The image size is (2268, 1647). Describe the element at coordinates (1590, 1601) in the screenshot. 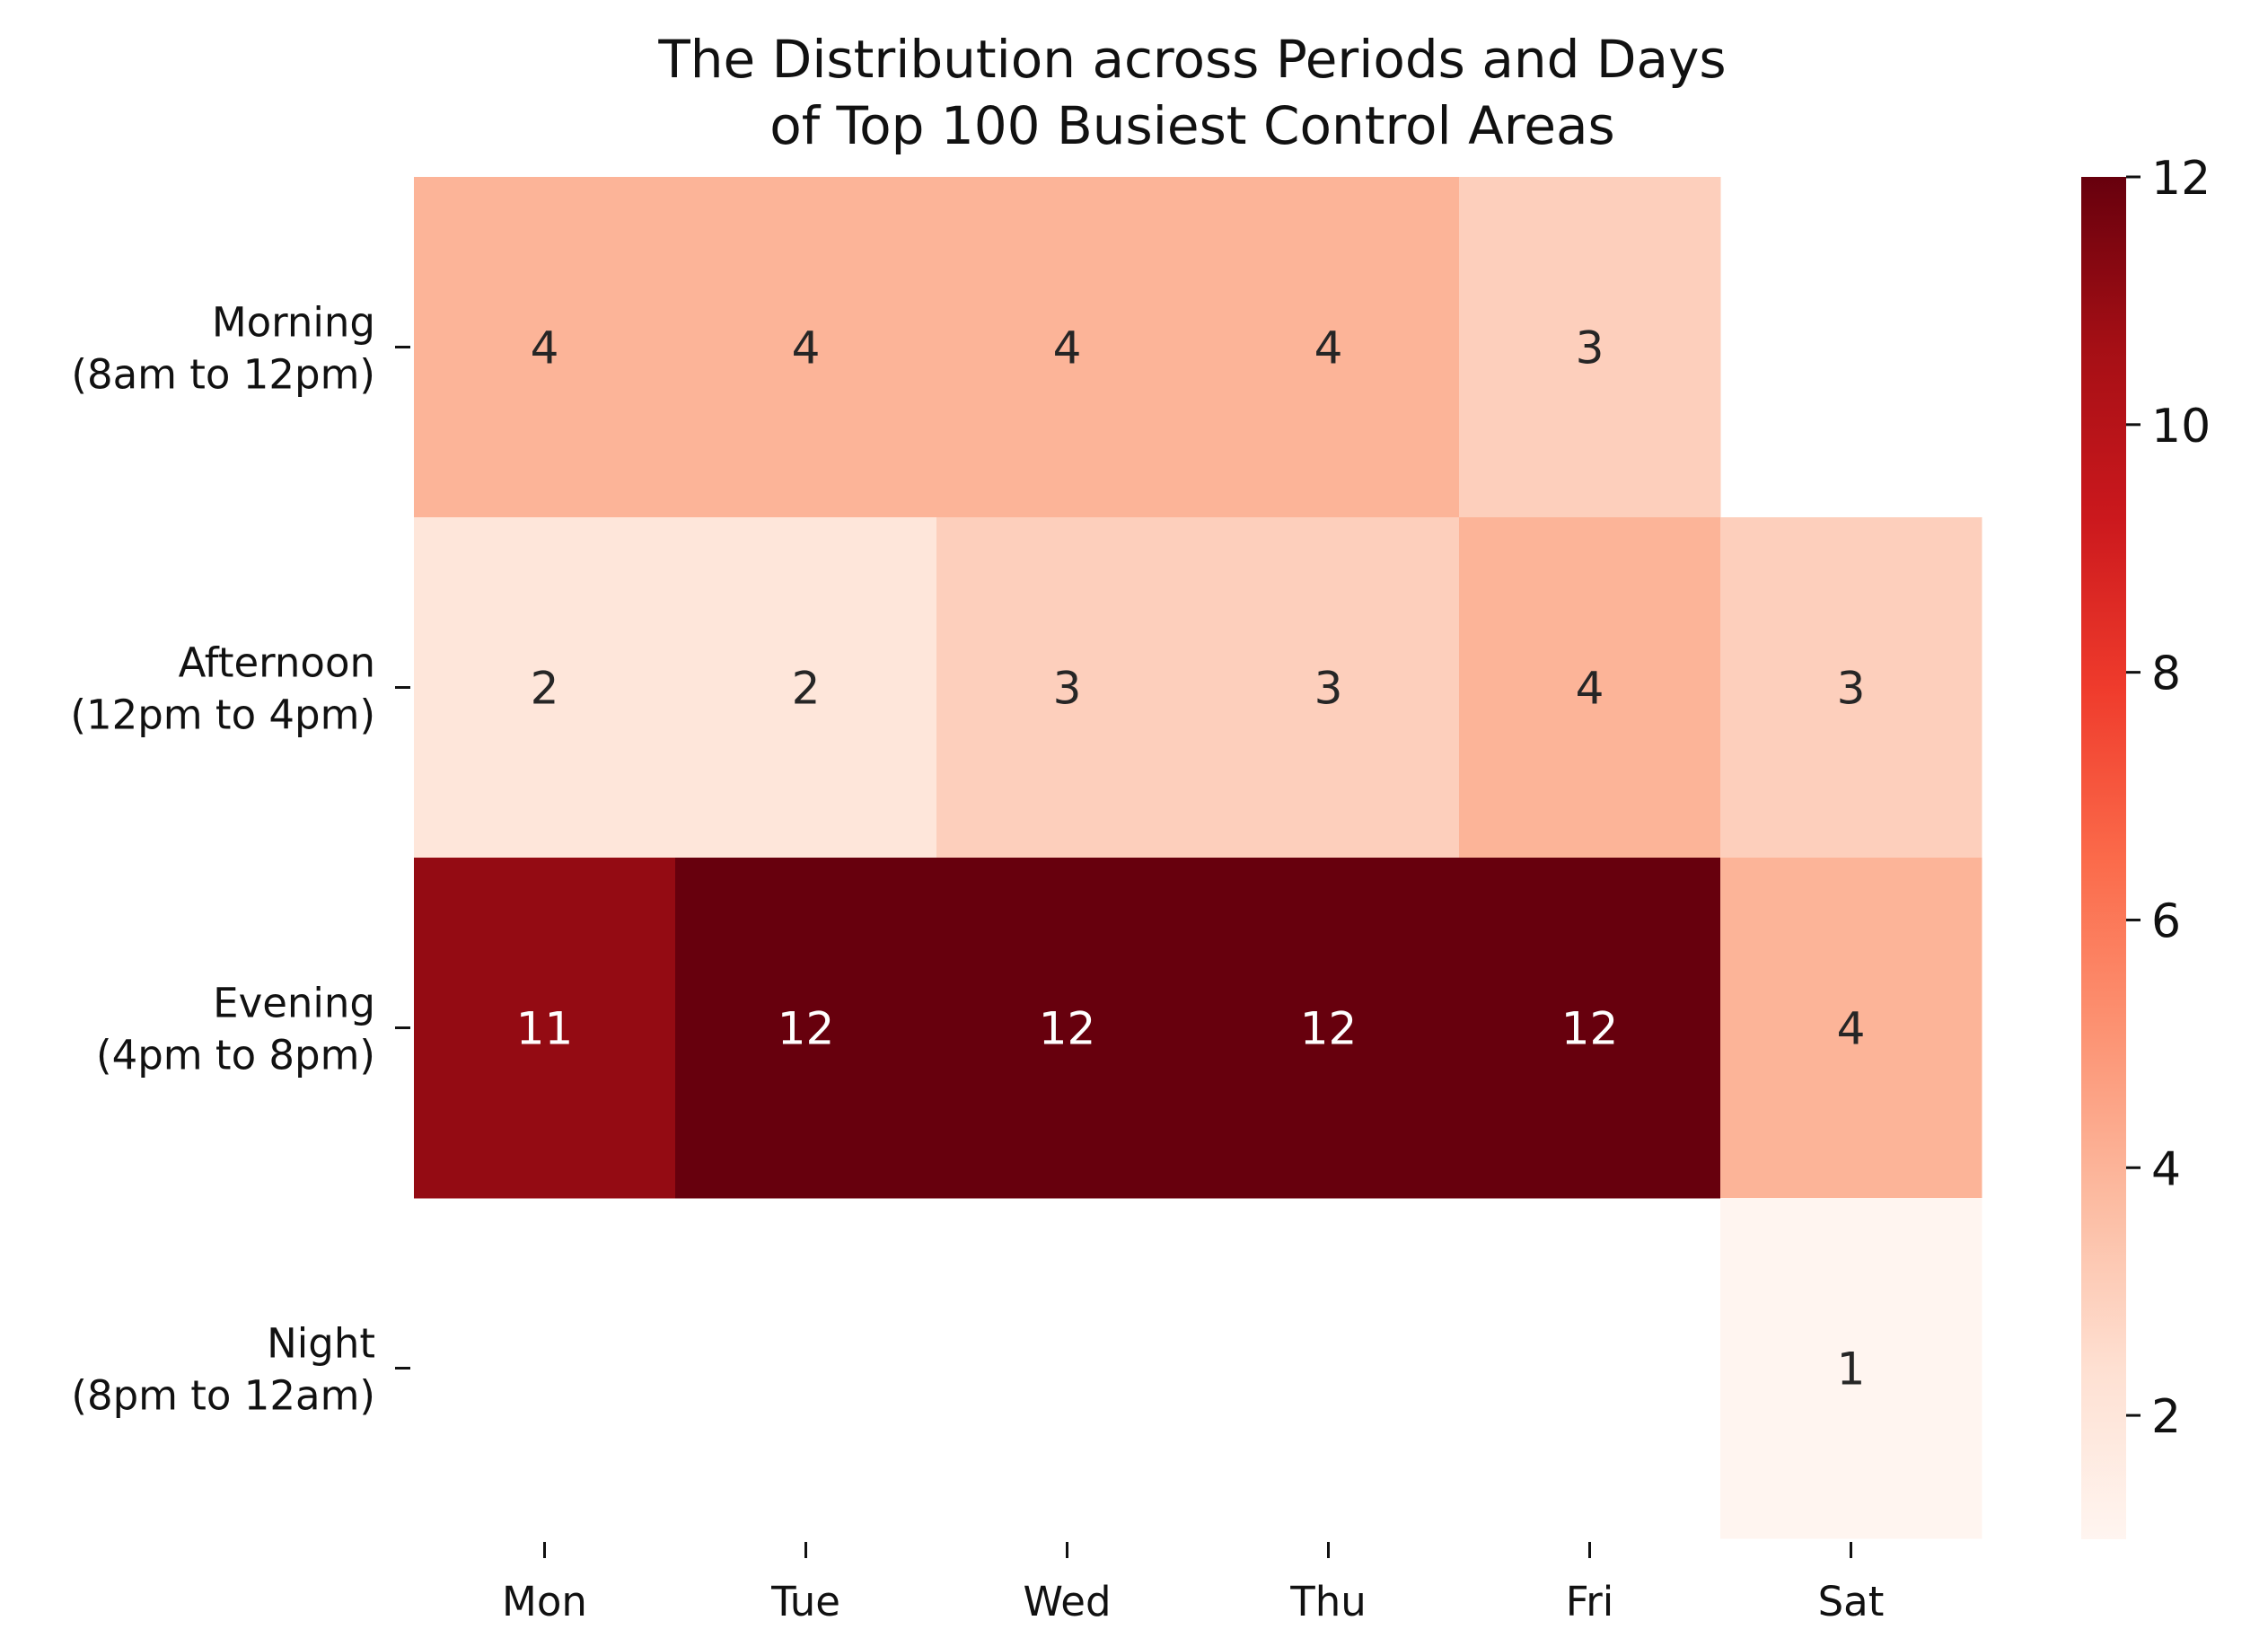

I see `x-tick-label: Fri` at that location.